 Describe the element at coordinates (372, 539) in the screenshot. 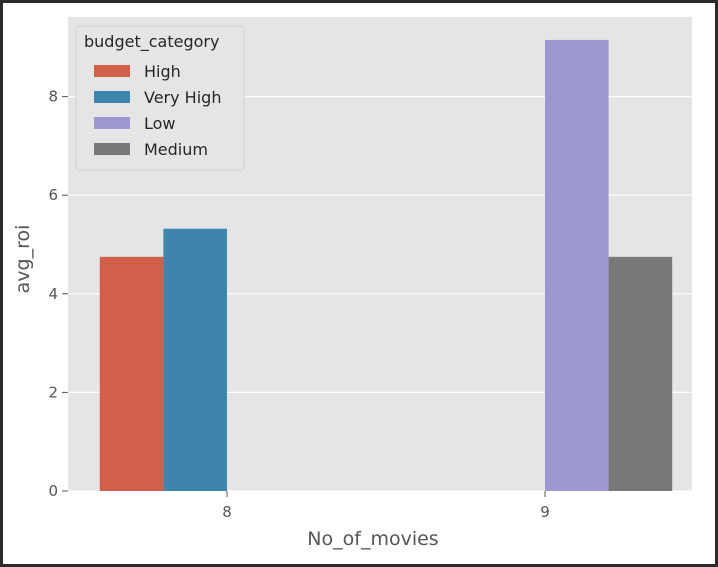

I see `x-axis-label: No_of_movies` at that location.